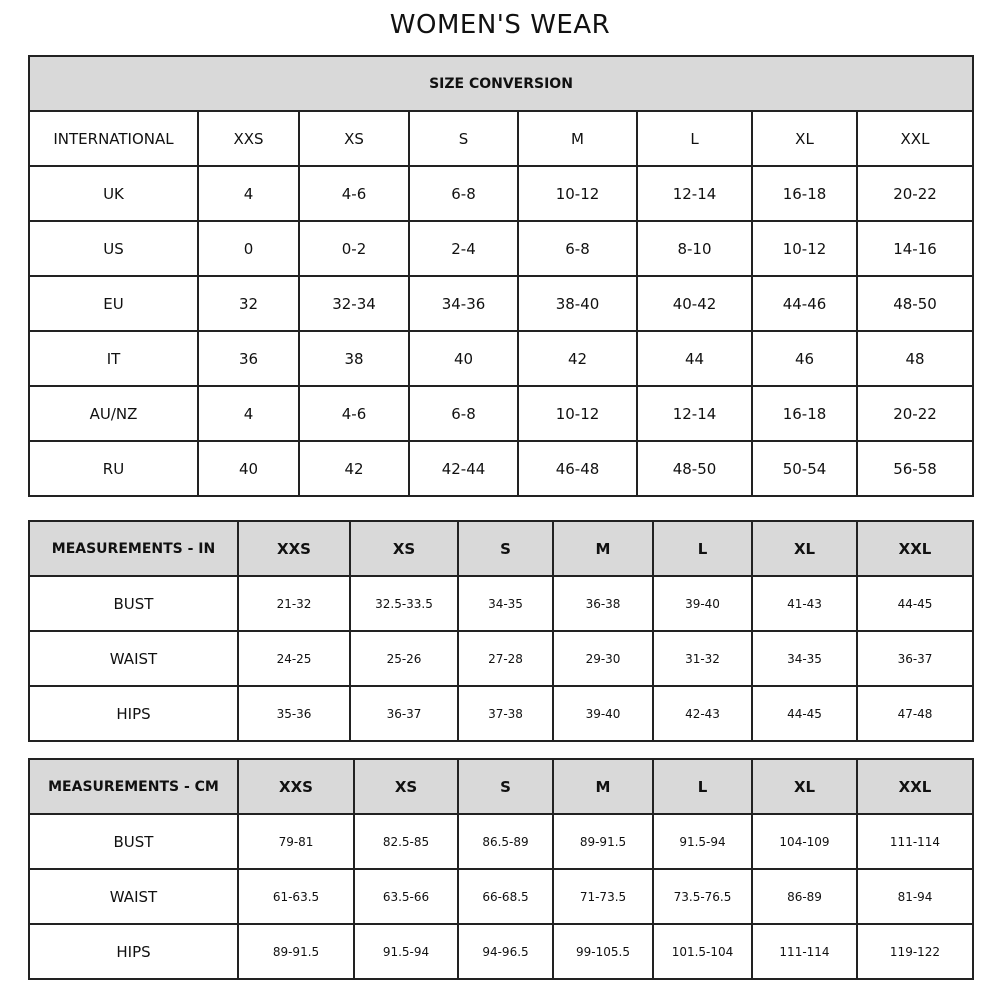  I want to click on table-cell: 104-109, so click(804, 841).